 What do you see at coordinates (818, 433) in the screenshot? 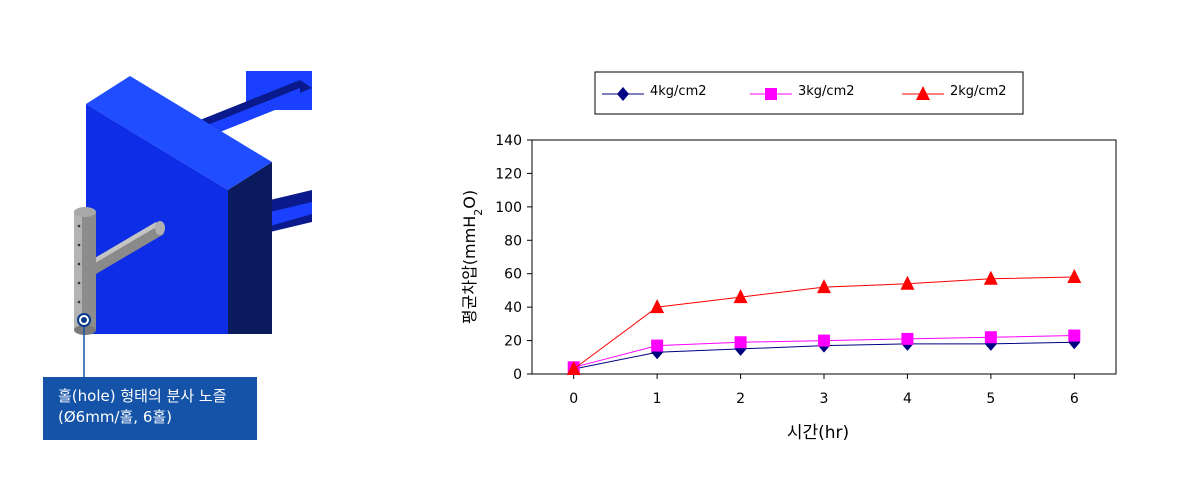
I see `x-axis-label: 시간(hr)` at bounding box center [818, 433].